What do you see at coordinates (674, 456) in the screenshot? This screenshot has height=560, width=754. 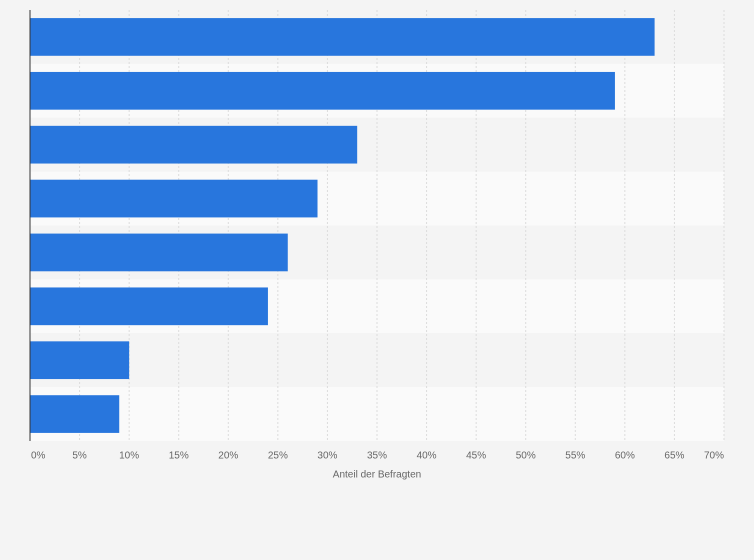 I see `x-tick-label: 65%` at bounding box center [674, 456].